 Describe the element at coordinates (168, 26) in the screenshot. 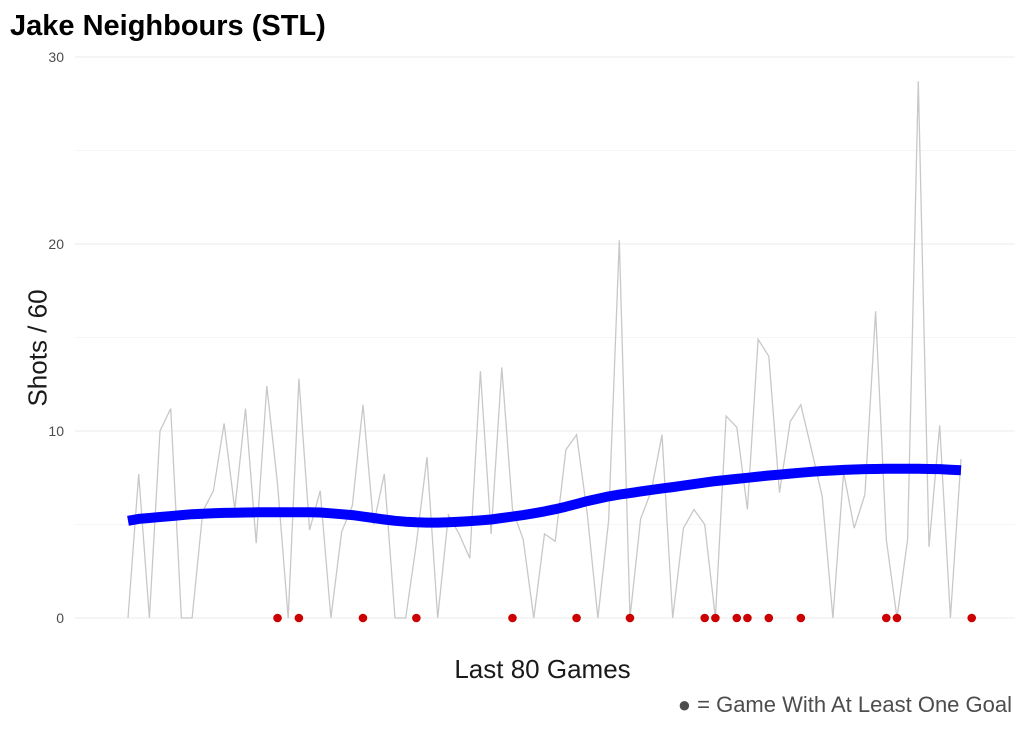

I see `chart-title: Jake Neighbours (STL)` at that location.